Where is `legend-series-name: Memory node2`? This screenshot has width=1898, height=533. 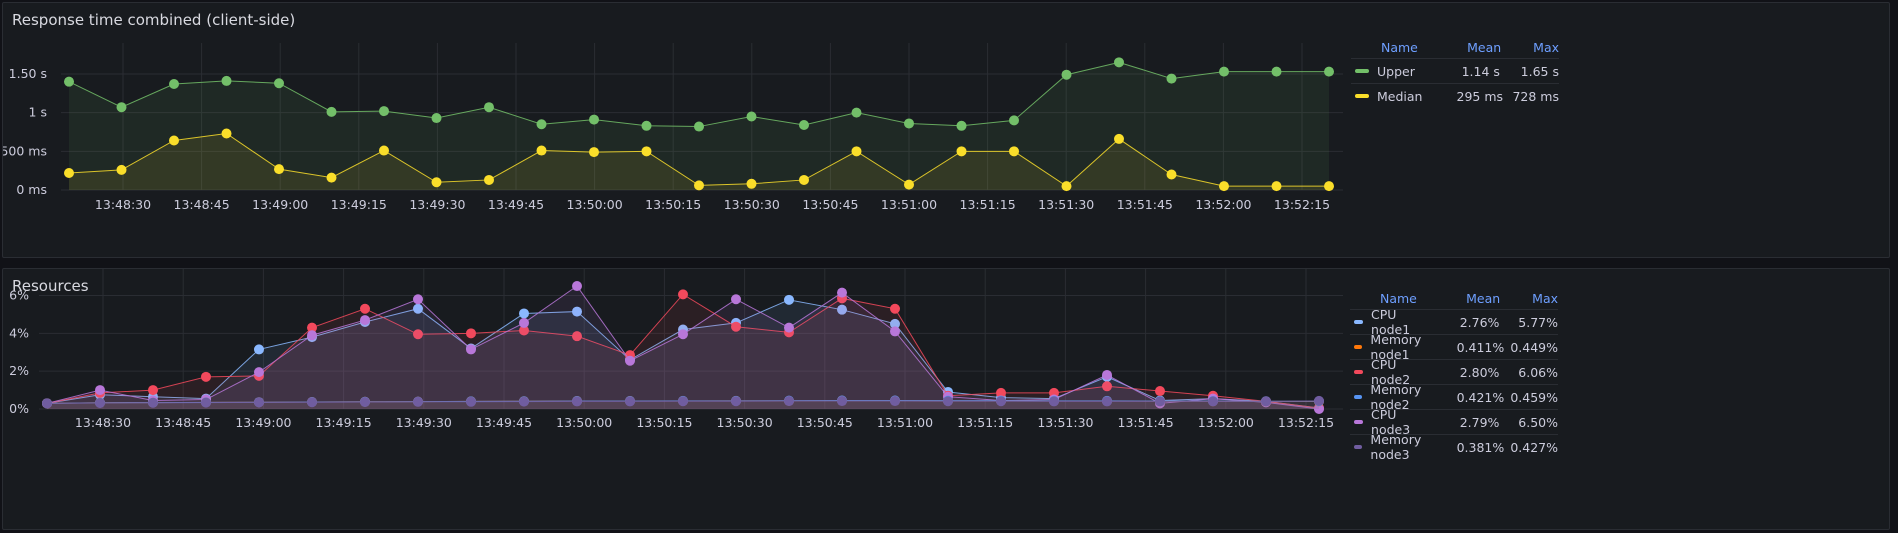
legend-series-name: Memory node2 is located at coordinates (1388, 397).